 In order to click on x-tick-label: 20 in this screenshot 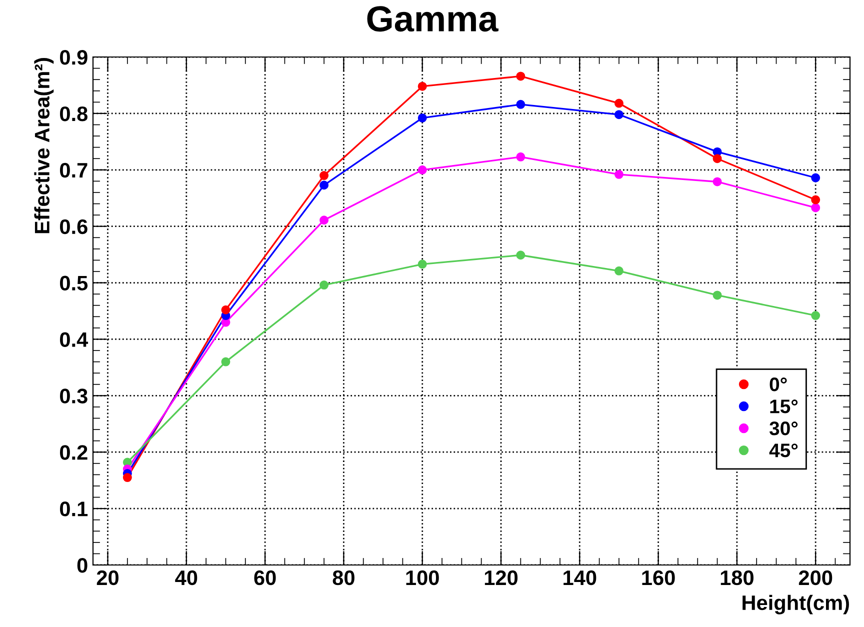, I will do `click(107, 578)`.